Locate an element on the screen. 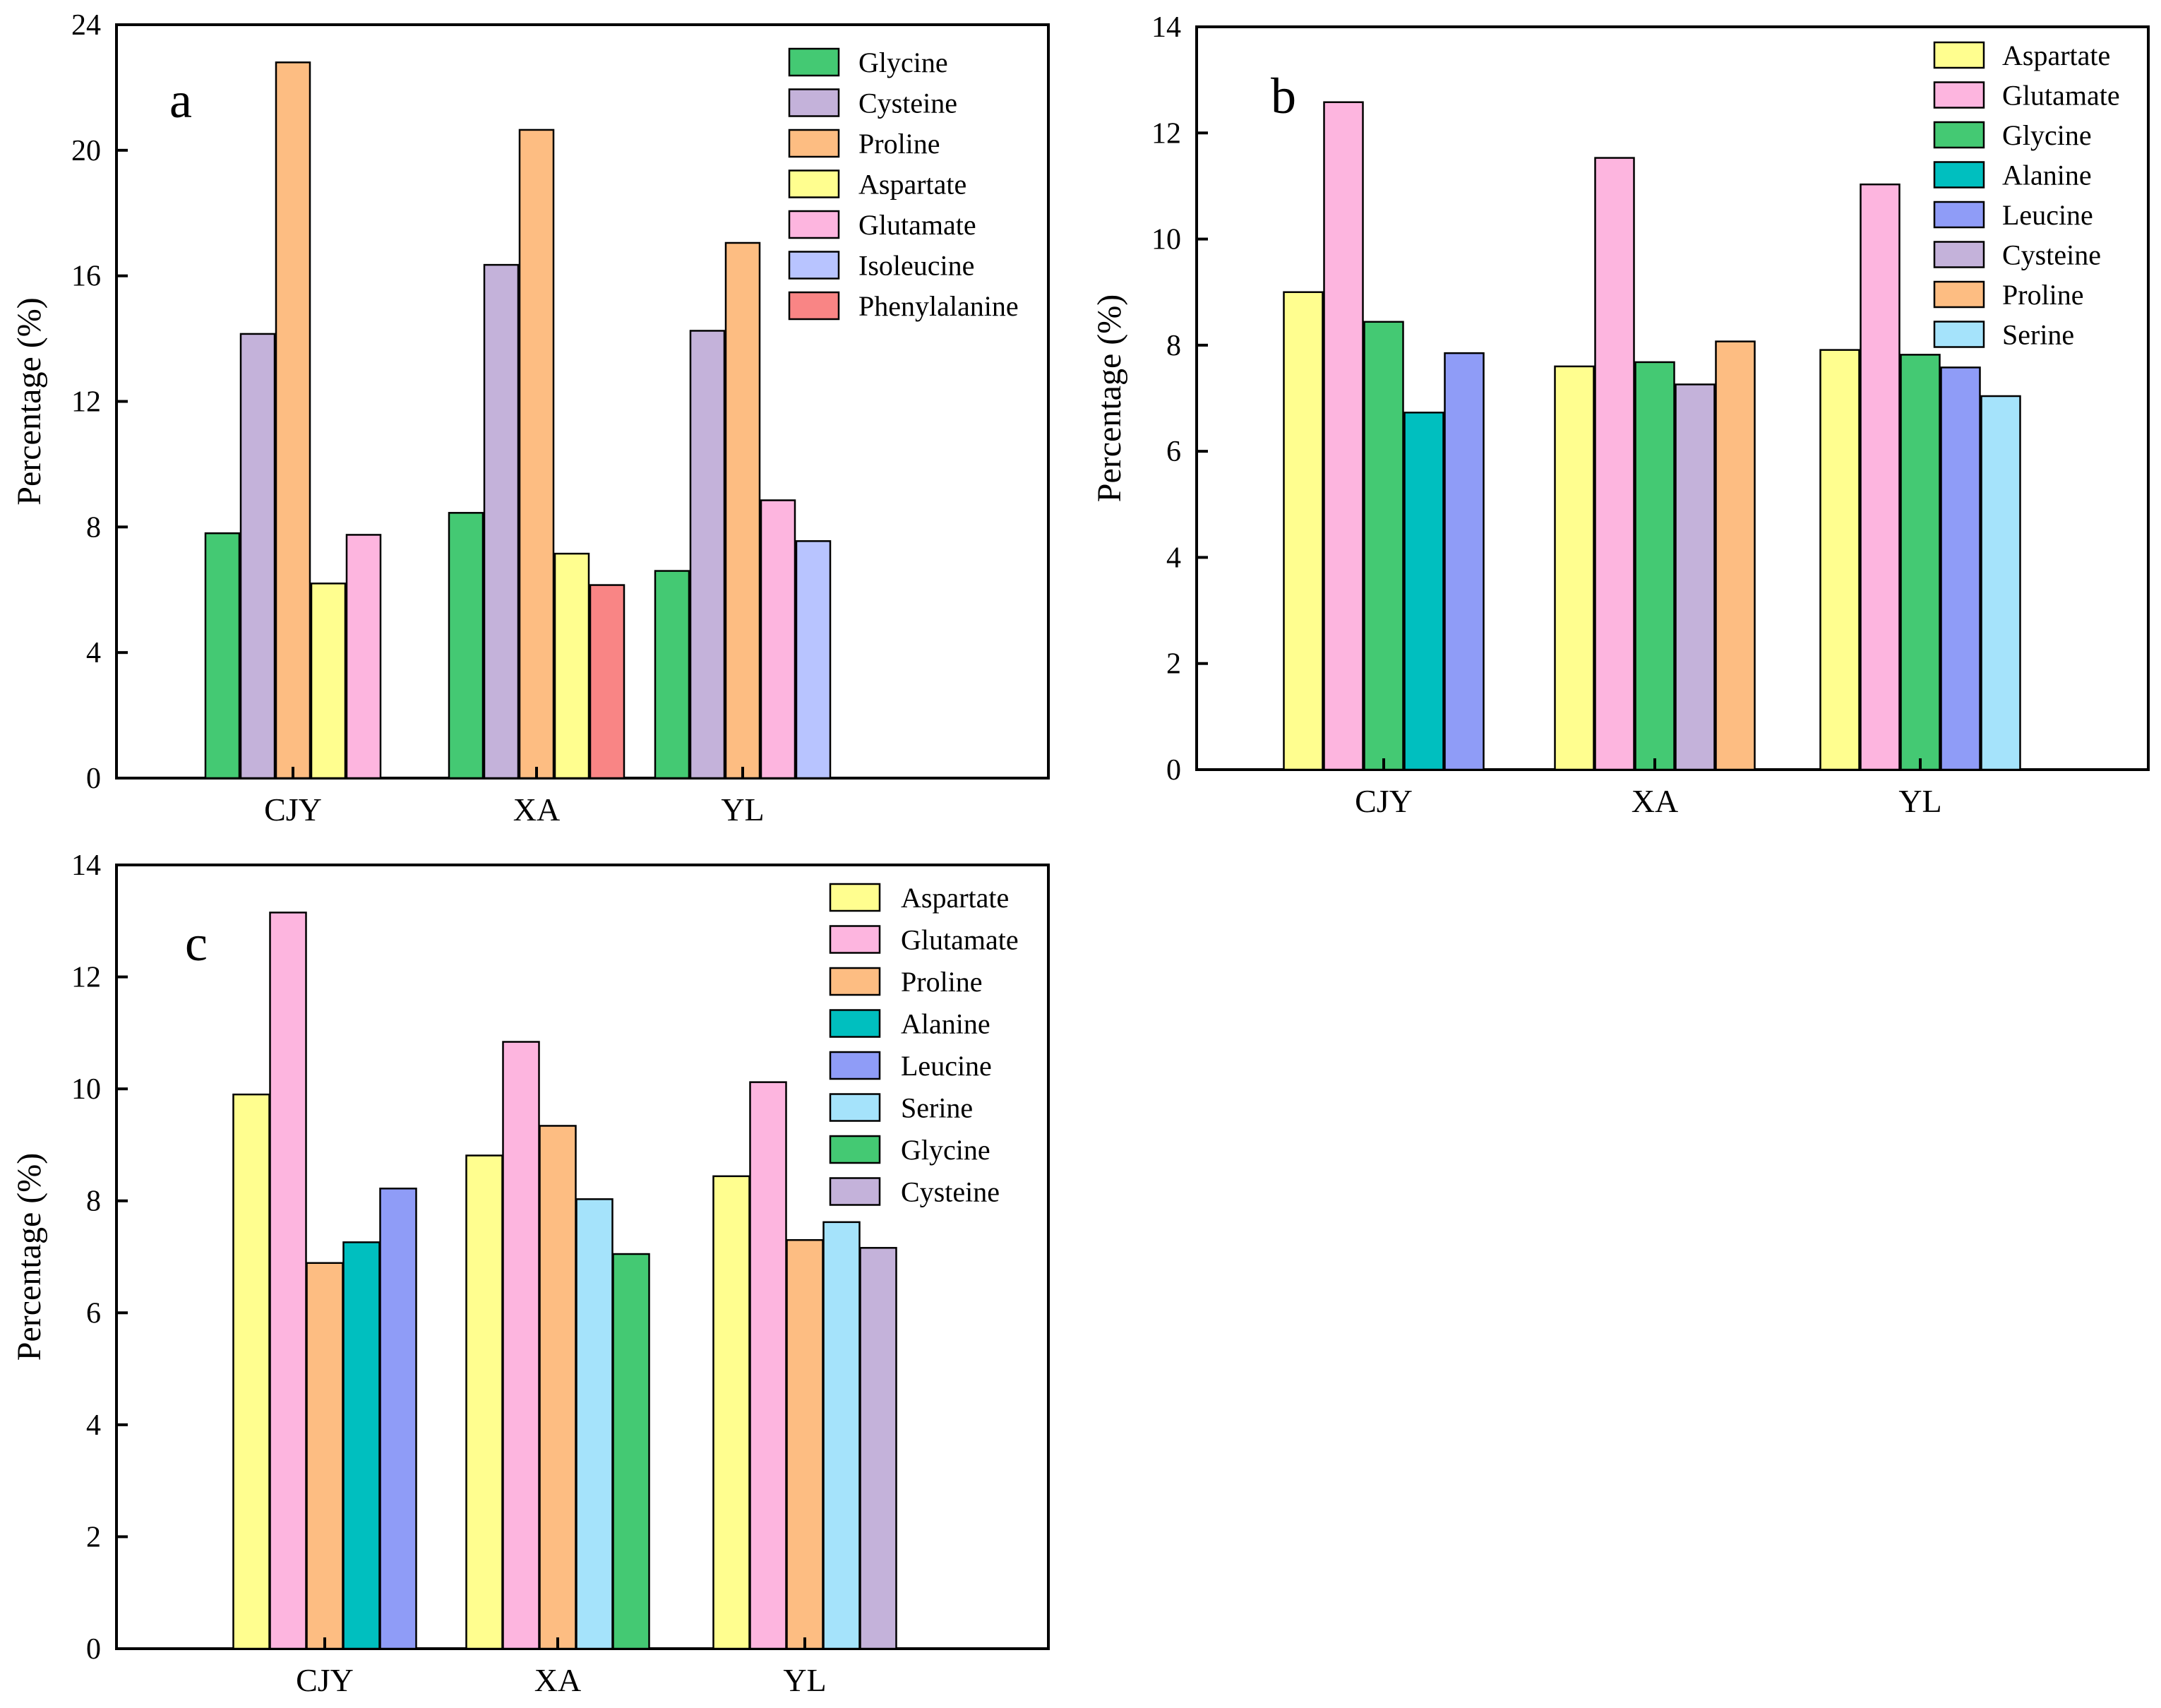 This screenshot has height=1708, width=2161. y-tick-label: 20 is located at coordinates (86, 151).